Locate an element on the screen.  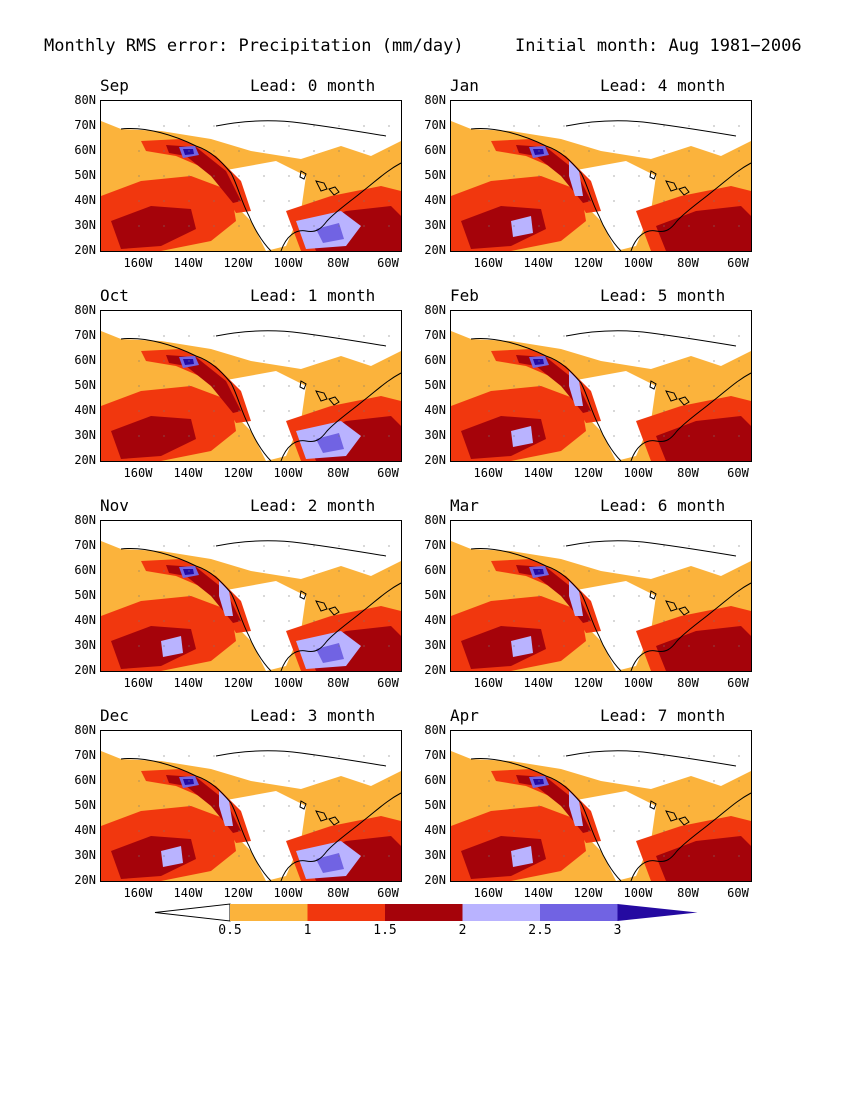
gulf-alaska-maximum is located at coordinates (188, 362).